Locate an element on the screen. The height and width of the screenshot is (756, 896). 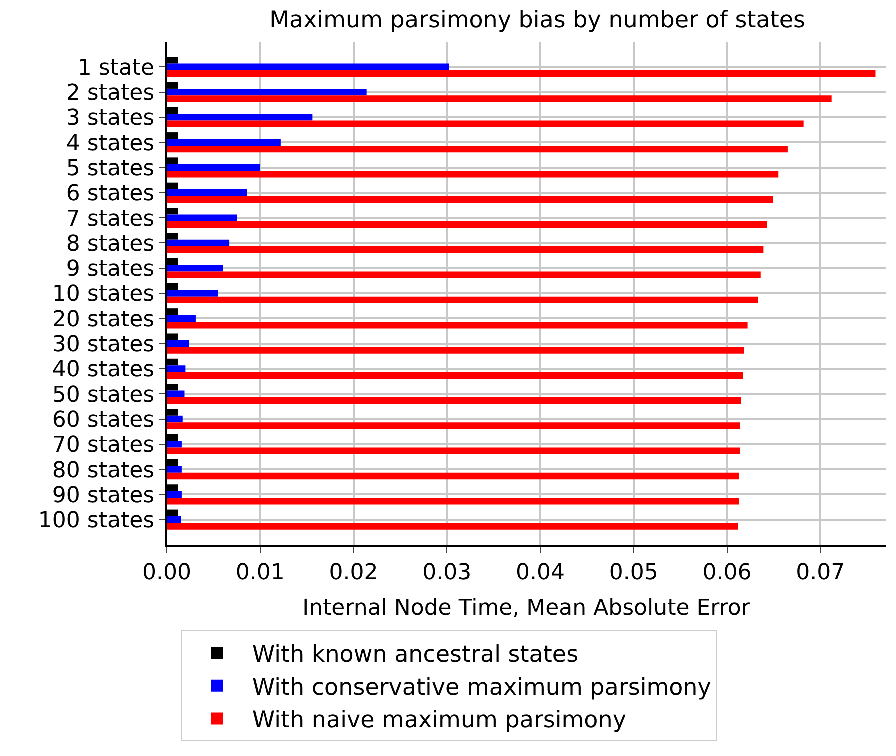
x-tick-label: 0.04 is located at coordinates (540, 573).